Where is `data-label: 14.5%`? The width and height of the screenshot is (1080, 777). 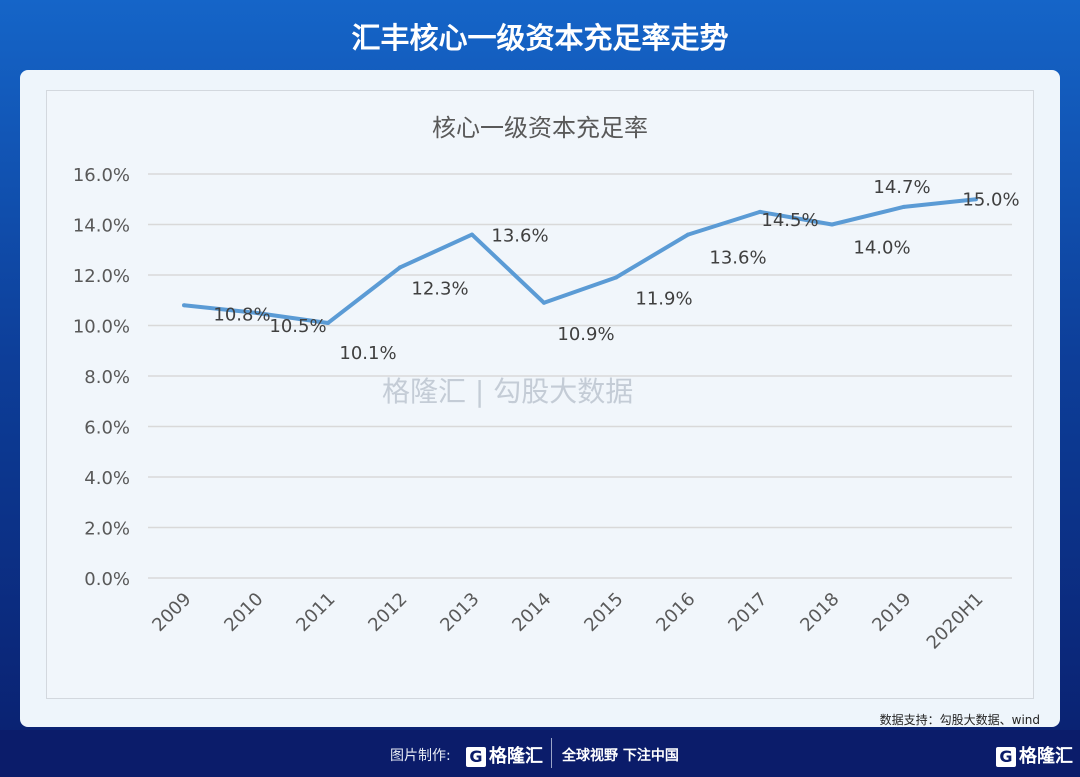 data-label: 14.5% is located at coordinates (789, 220).